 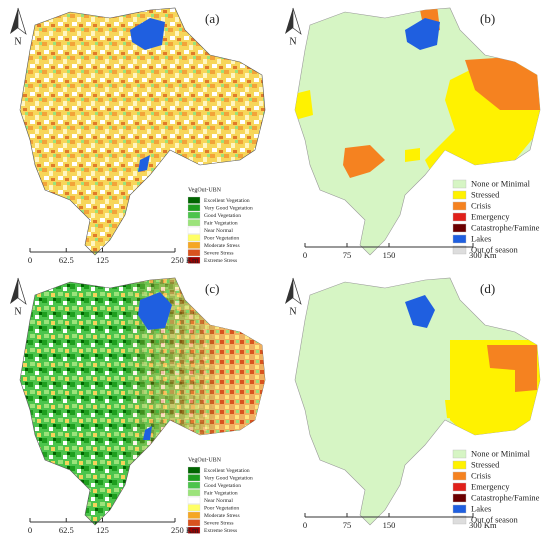 What do you see at coordinates (487, 18) in the screenshot?
I see `panel-label: (b)` at bounding box center [487, 18].